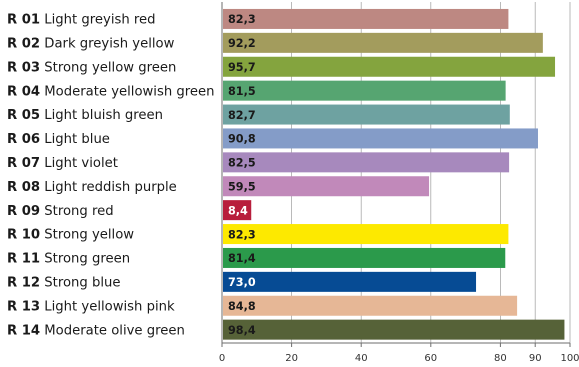  I want to click on category-label-r01: R 01 Light greyish red, so click(81, 20).